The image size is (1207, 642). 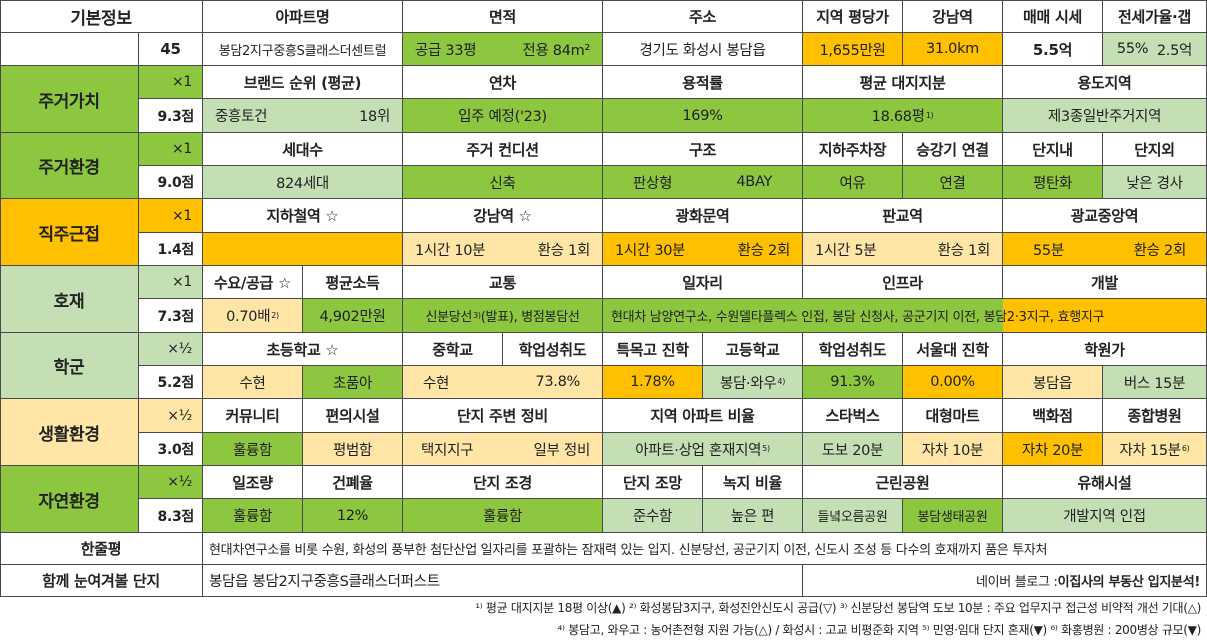 What do you see at coordinates (853, 449) in the screenshot?
I see `starbucks: 도보 20분` at bounding box center [853, 449].